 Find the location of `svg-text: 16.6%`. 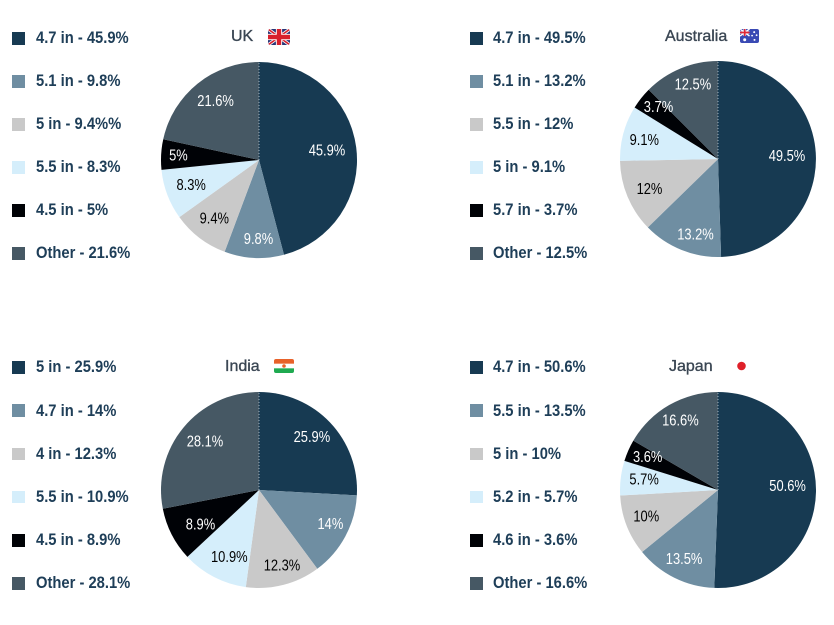

svg-text: 16.6% is located at coordinates (680, 420).